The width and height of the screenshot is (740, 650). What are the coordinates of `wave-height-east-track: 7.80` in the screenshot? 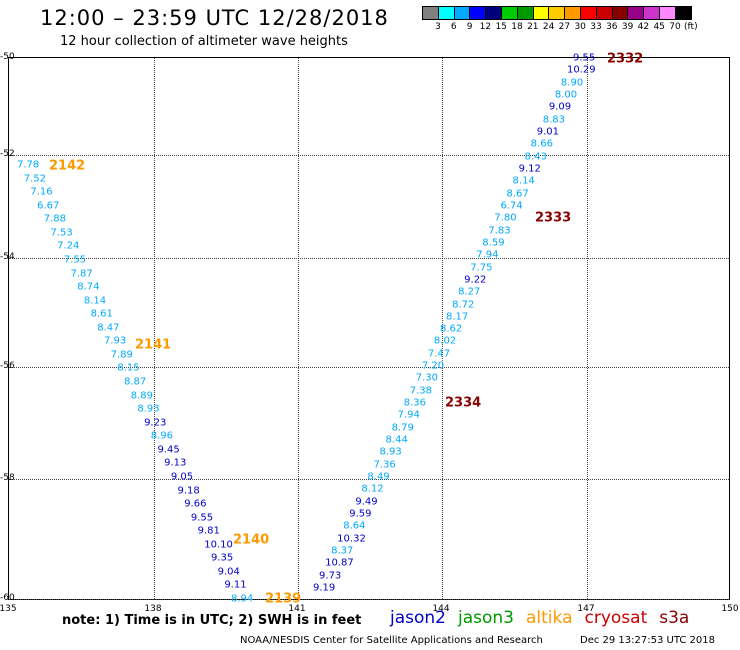 It's located at (505, 218).